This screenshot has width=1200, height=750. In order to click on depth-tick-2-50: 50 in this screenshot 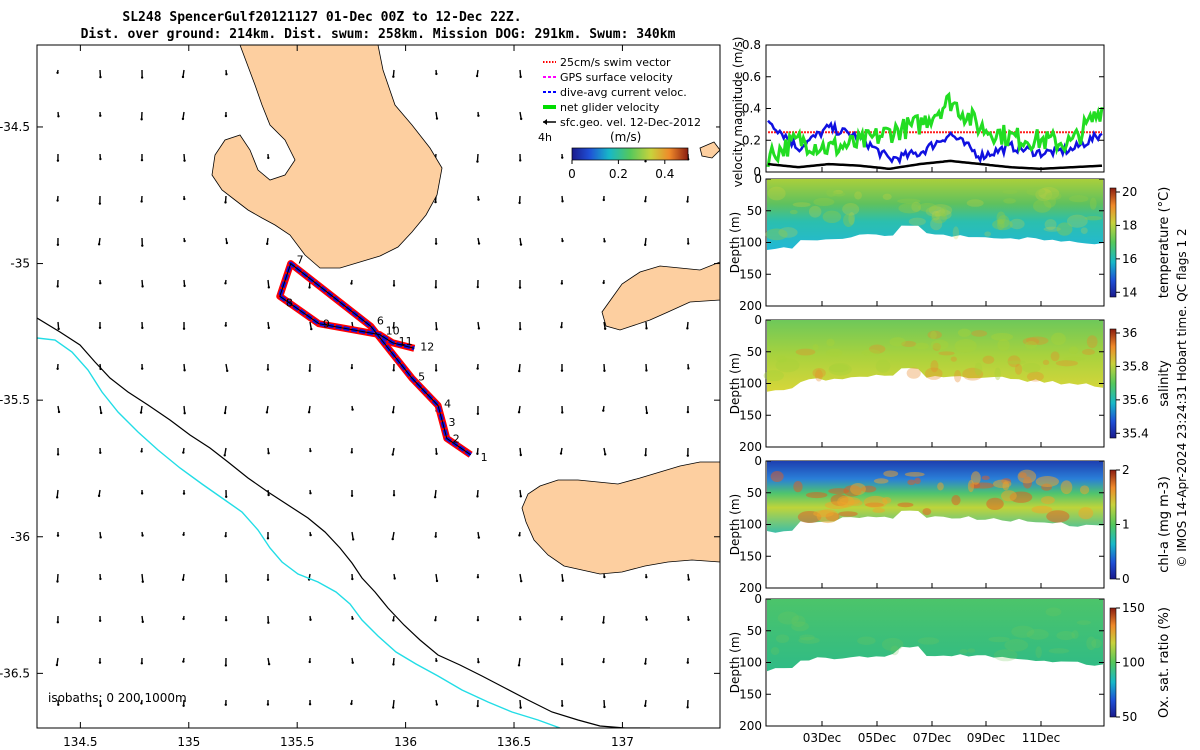, I will do `click(754, 493)`.